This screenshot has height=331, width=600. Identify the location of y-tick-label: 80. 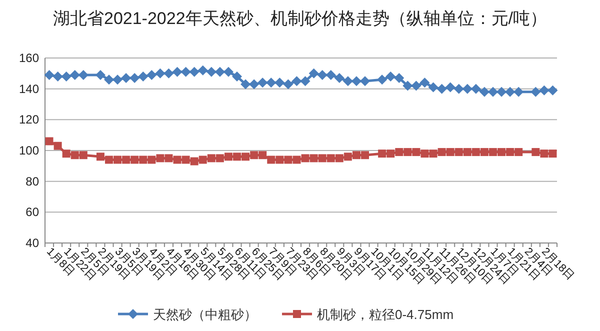
(33, 181).